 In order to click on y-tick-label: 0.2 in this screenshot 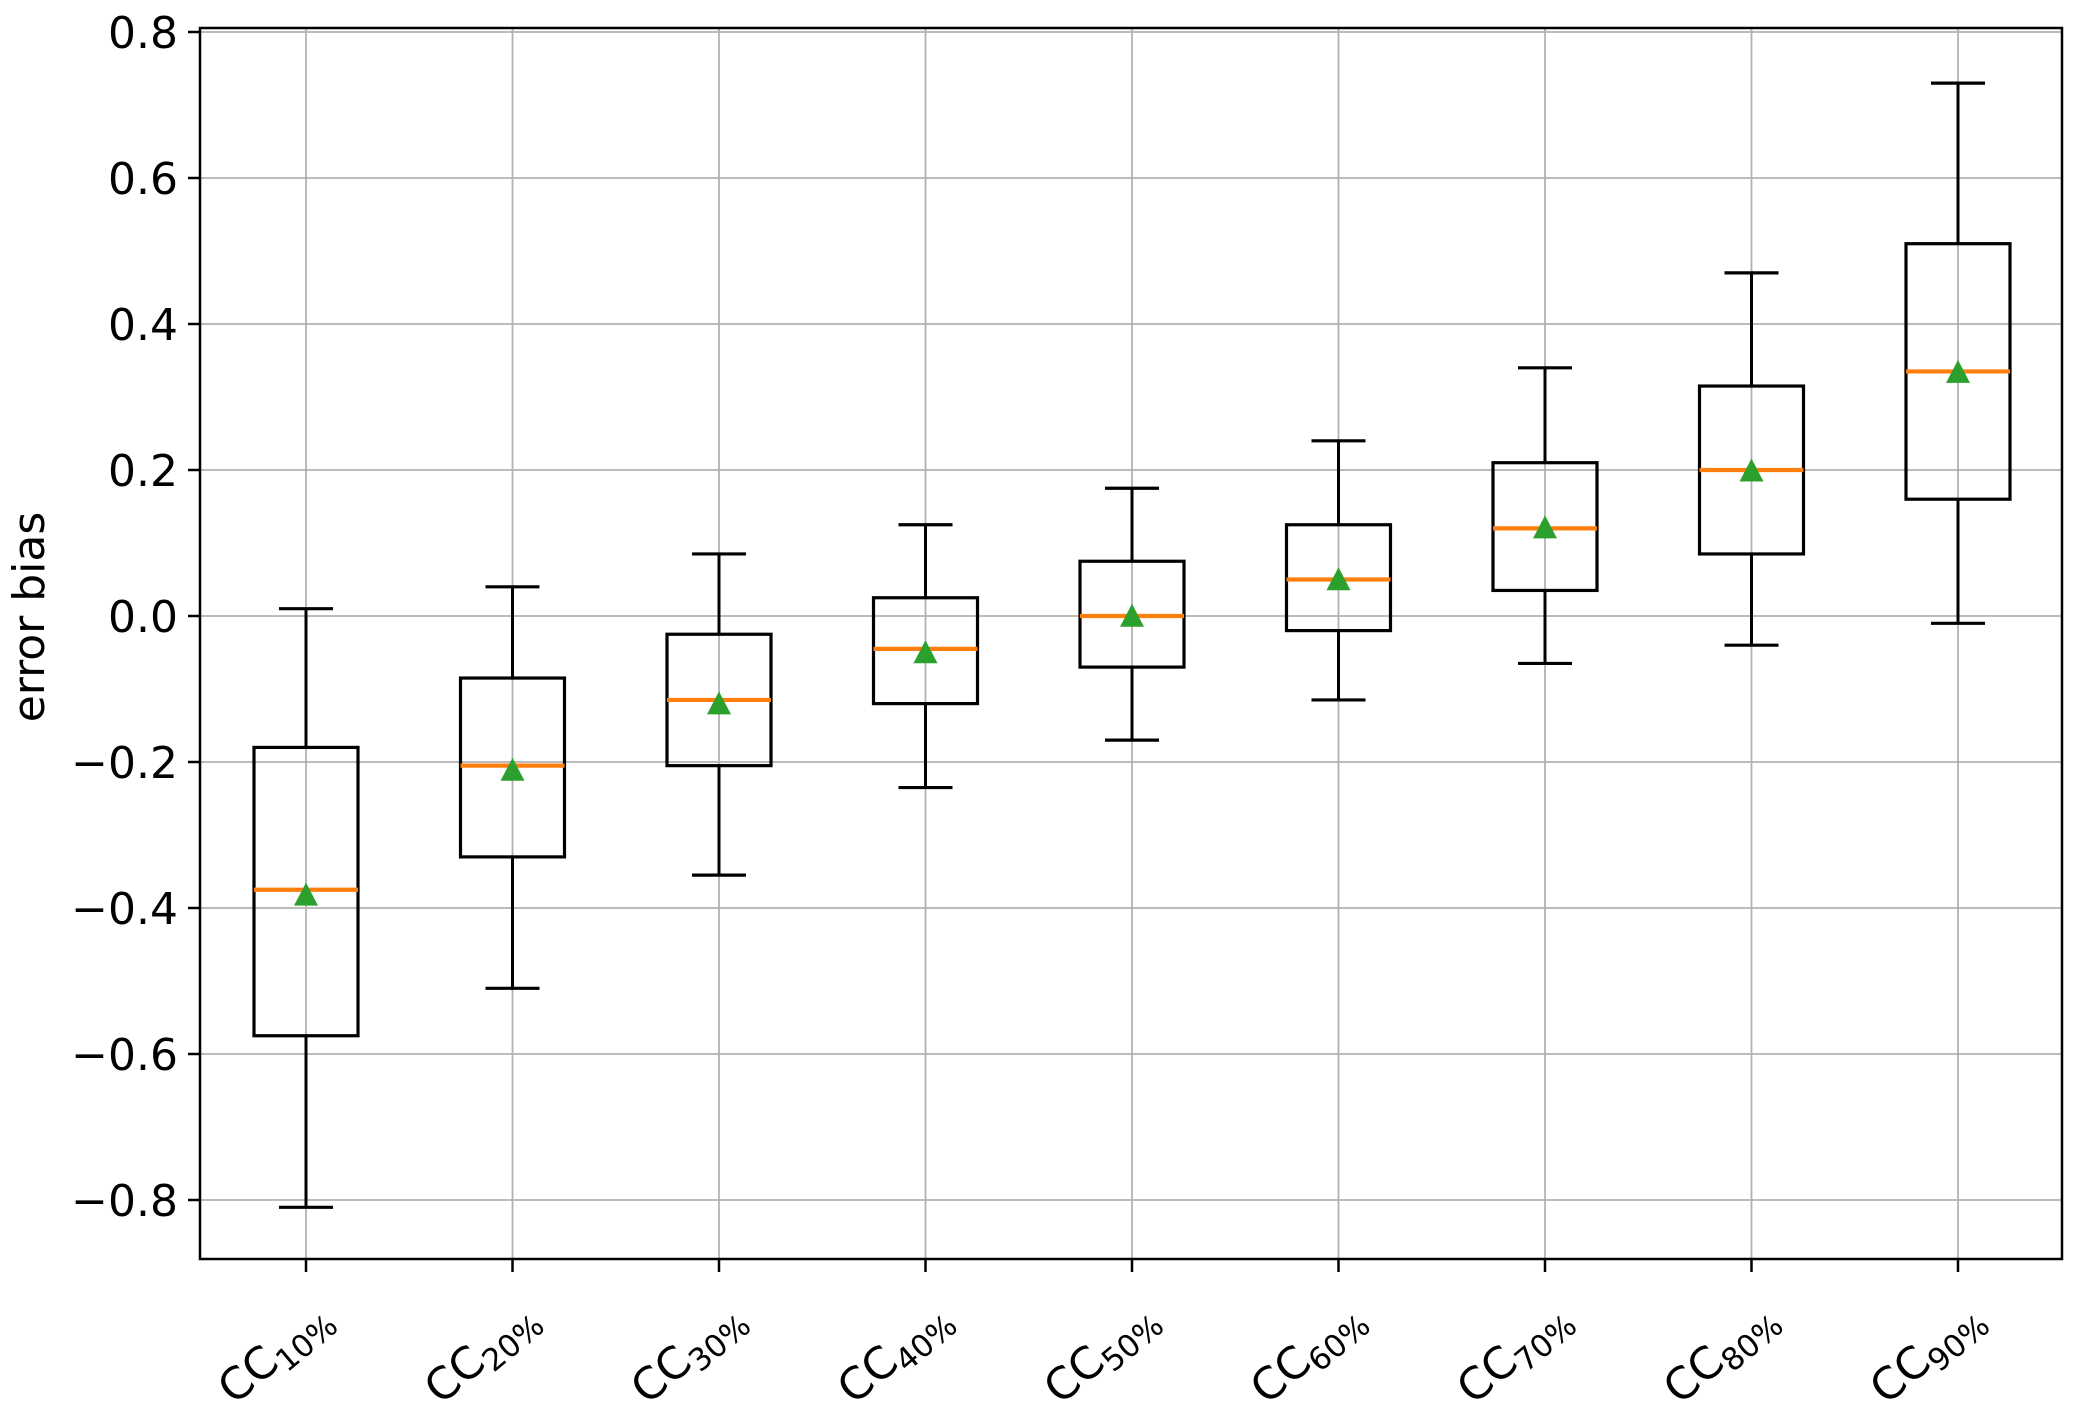, I will do `click(143, 471)`.